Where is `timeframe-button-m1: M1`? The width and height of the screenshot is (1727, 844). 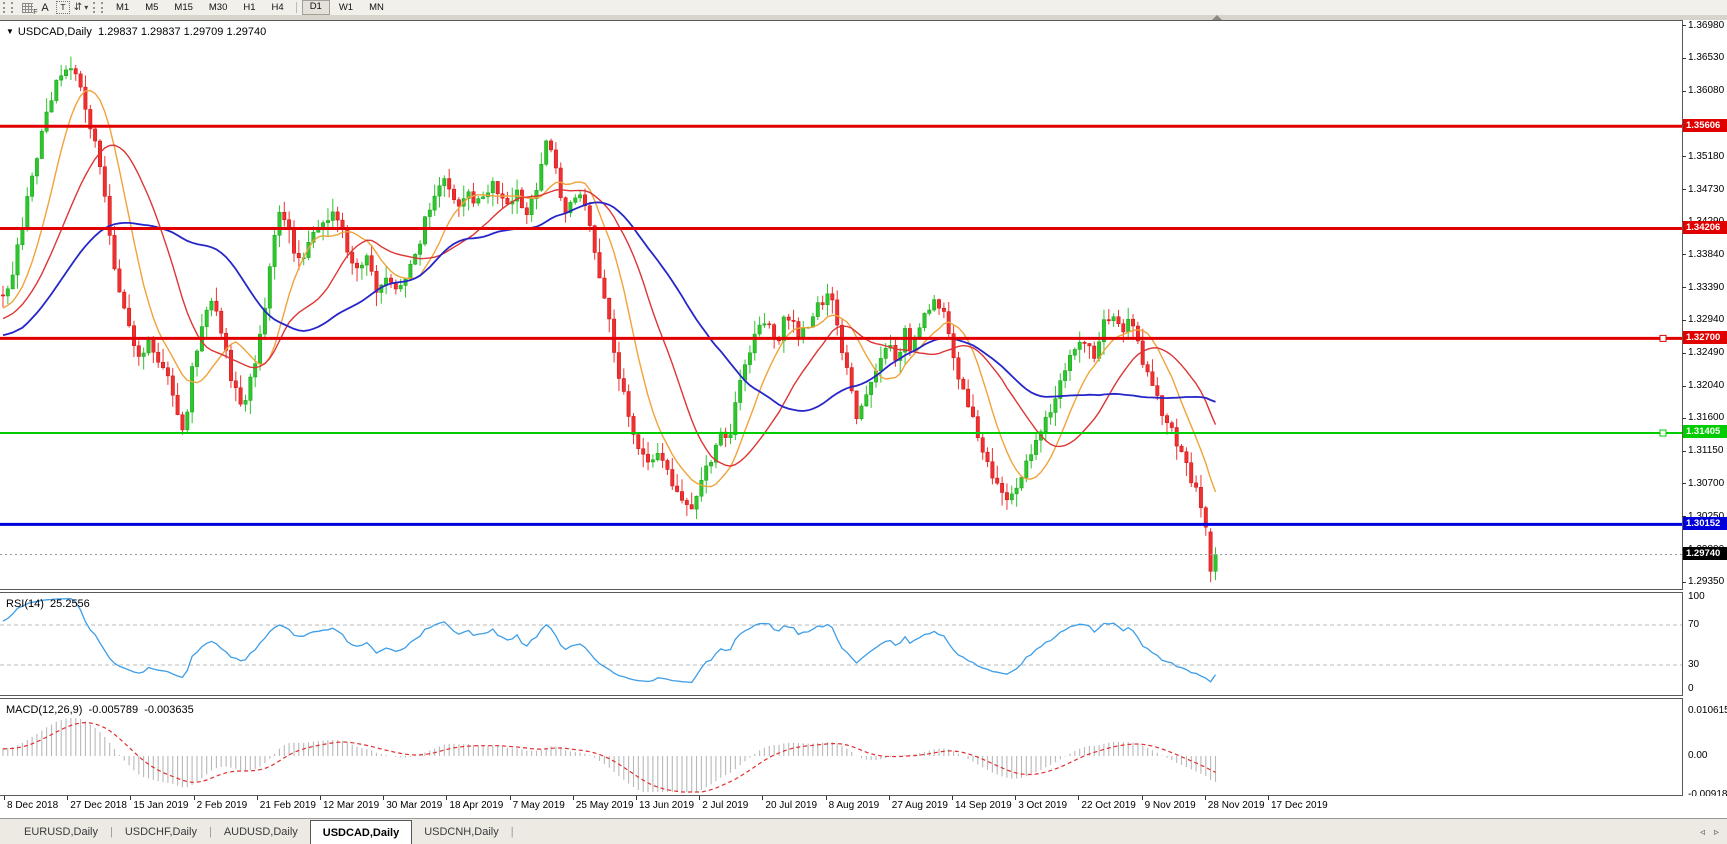 timeframe-button-m1: M1 is located at coordinates (123, 7).